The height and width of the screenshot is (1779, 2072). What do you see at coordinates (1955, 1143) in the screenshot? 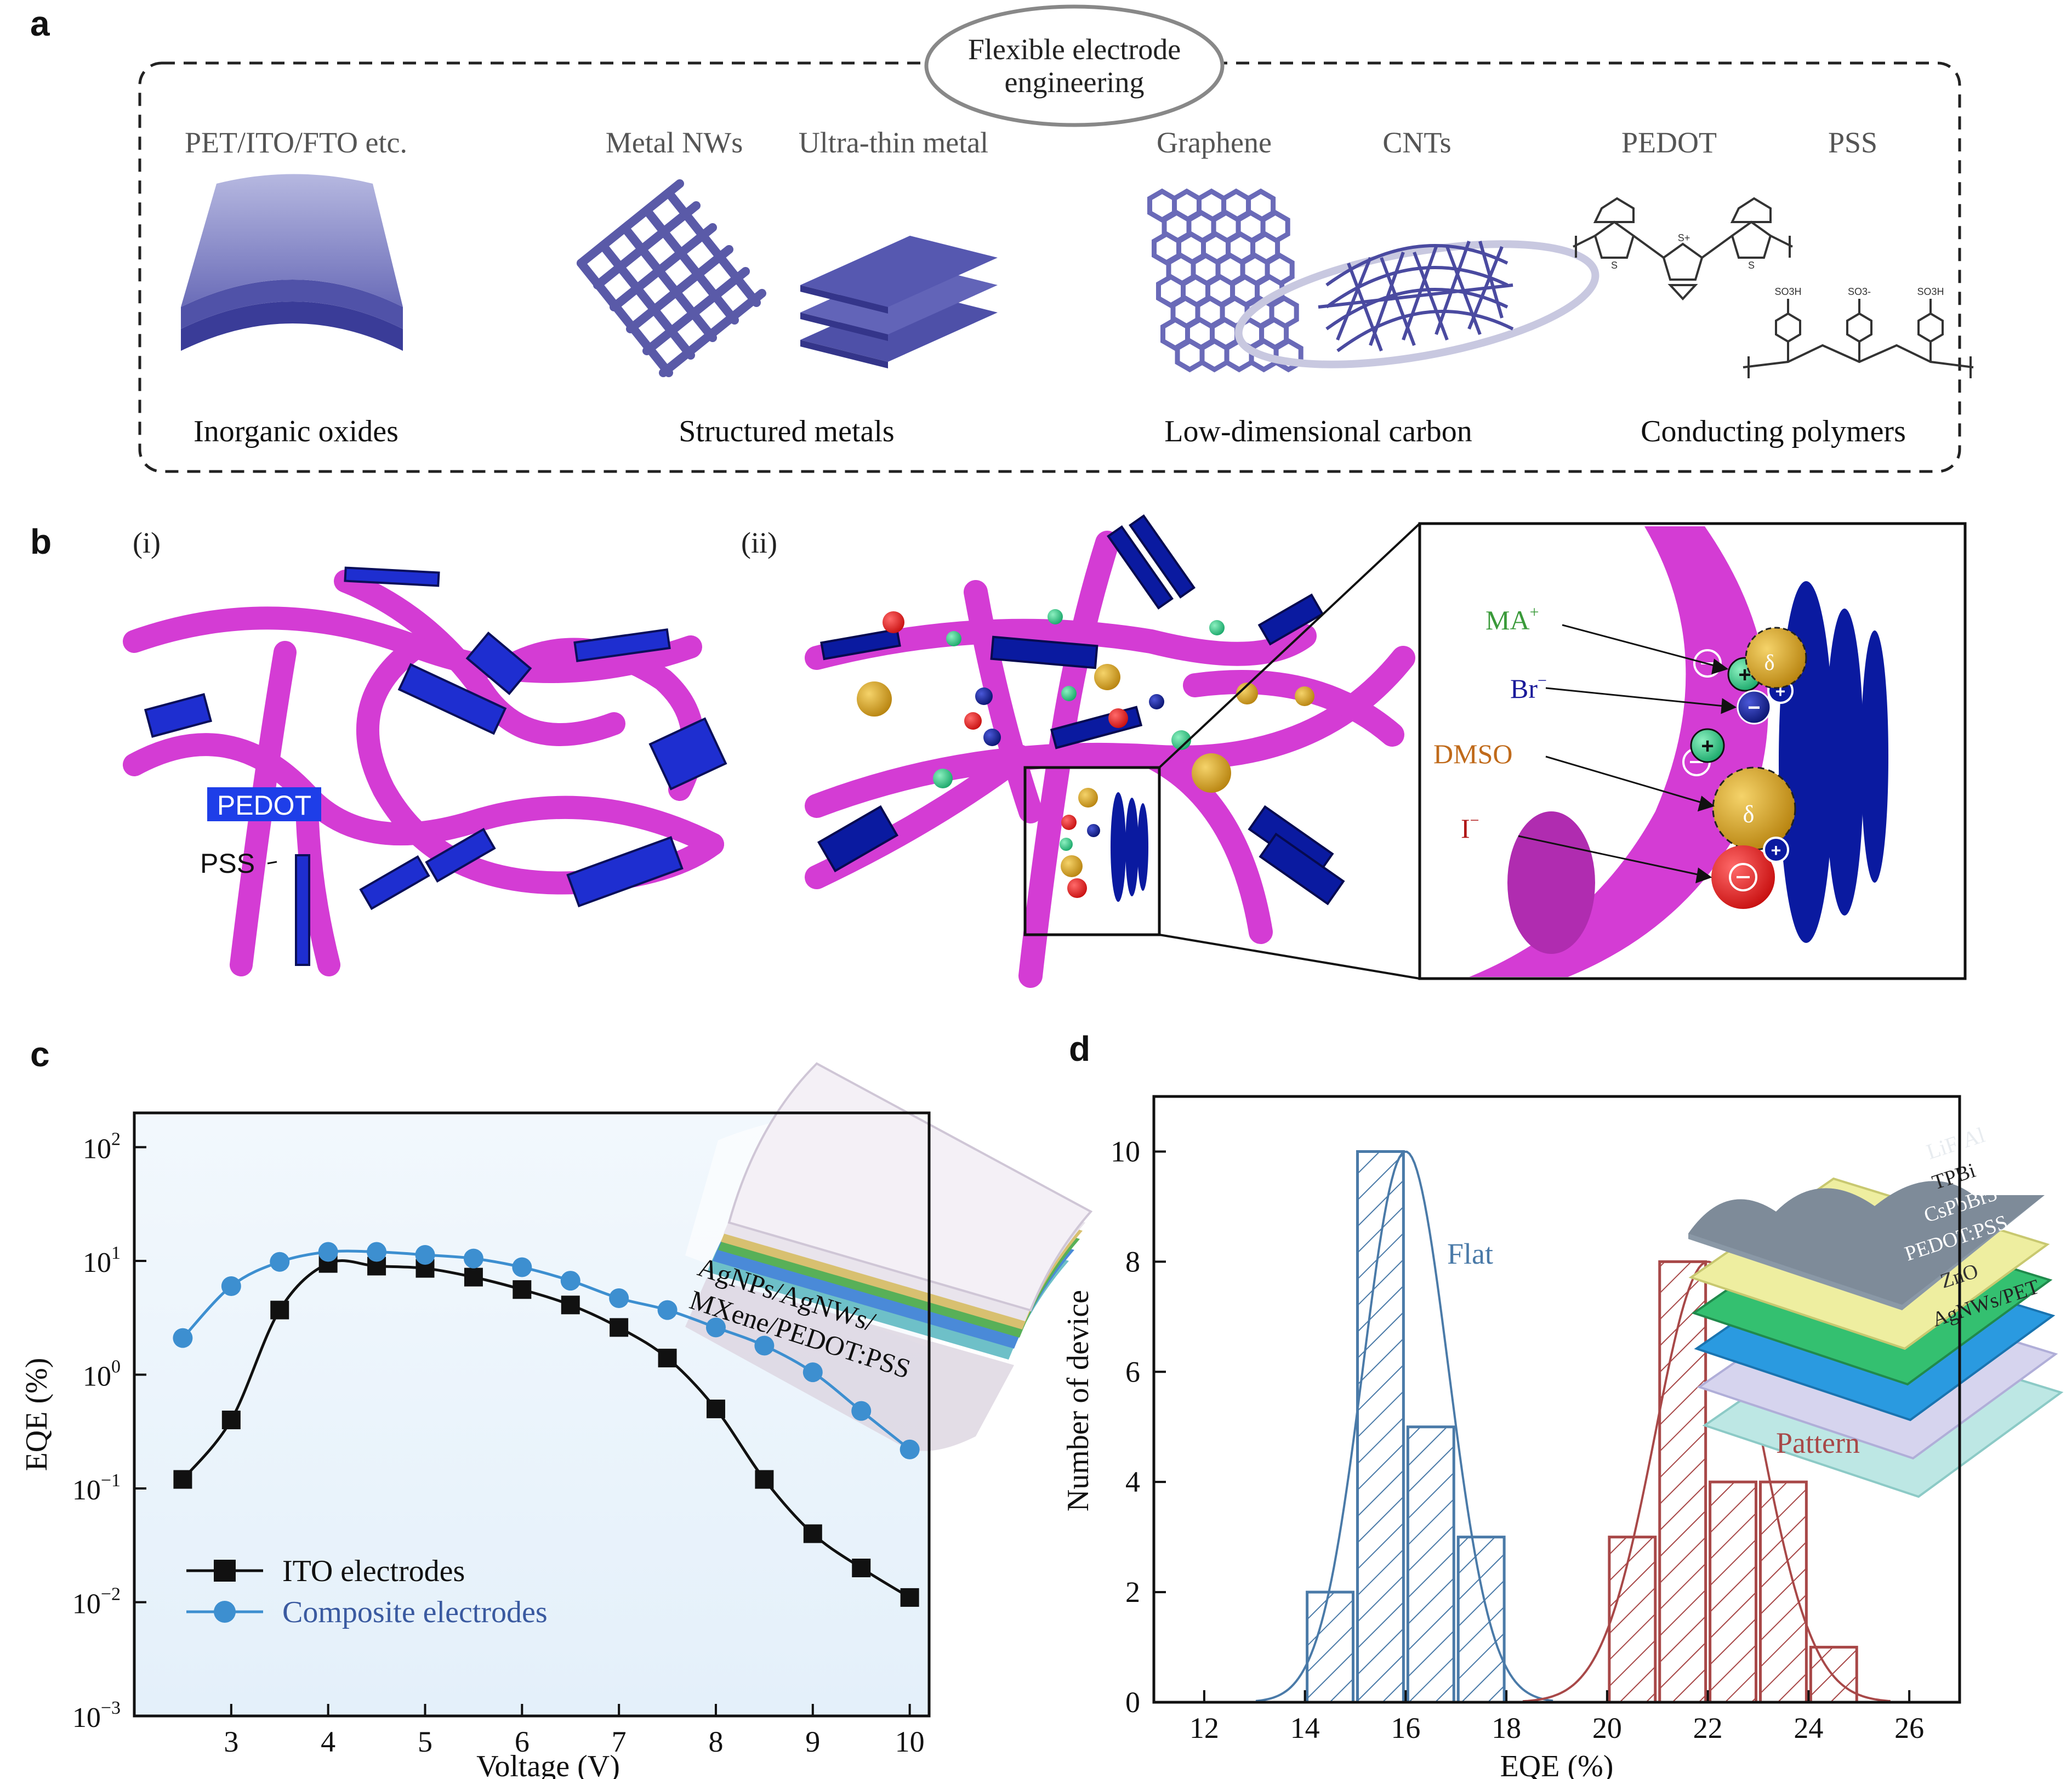
I see `inset-layer-lif-al: LiF/Al` at bounding box center [1955, 1143].